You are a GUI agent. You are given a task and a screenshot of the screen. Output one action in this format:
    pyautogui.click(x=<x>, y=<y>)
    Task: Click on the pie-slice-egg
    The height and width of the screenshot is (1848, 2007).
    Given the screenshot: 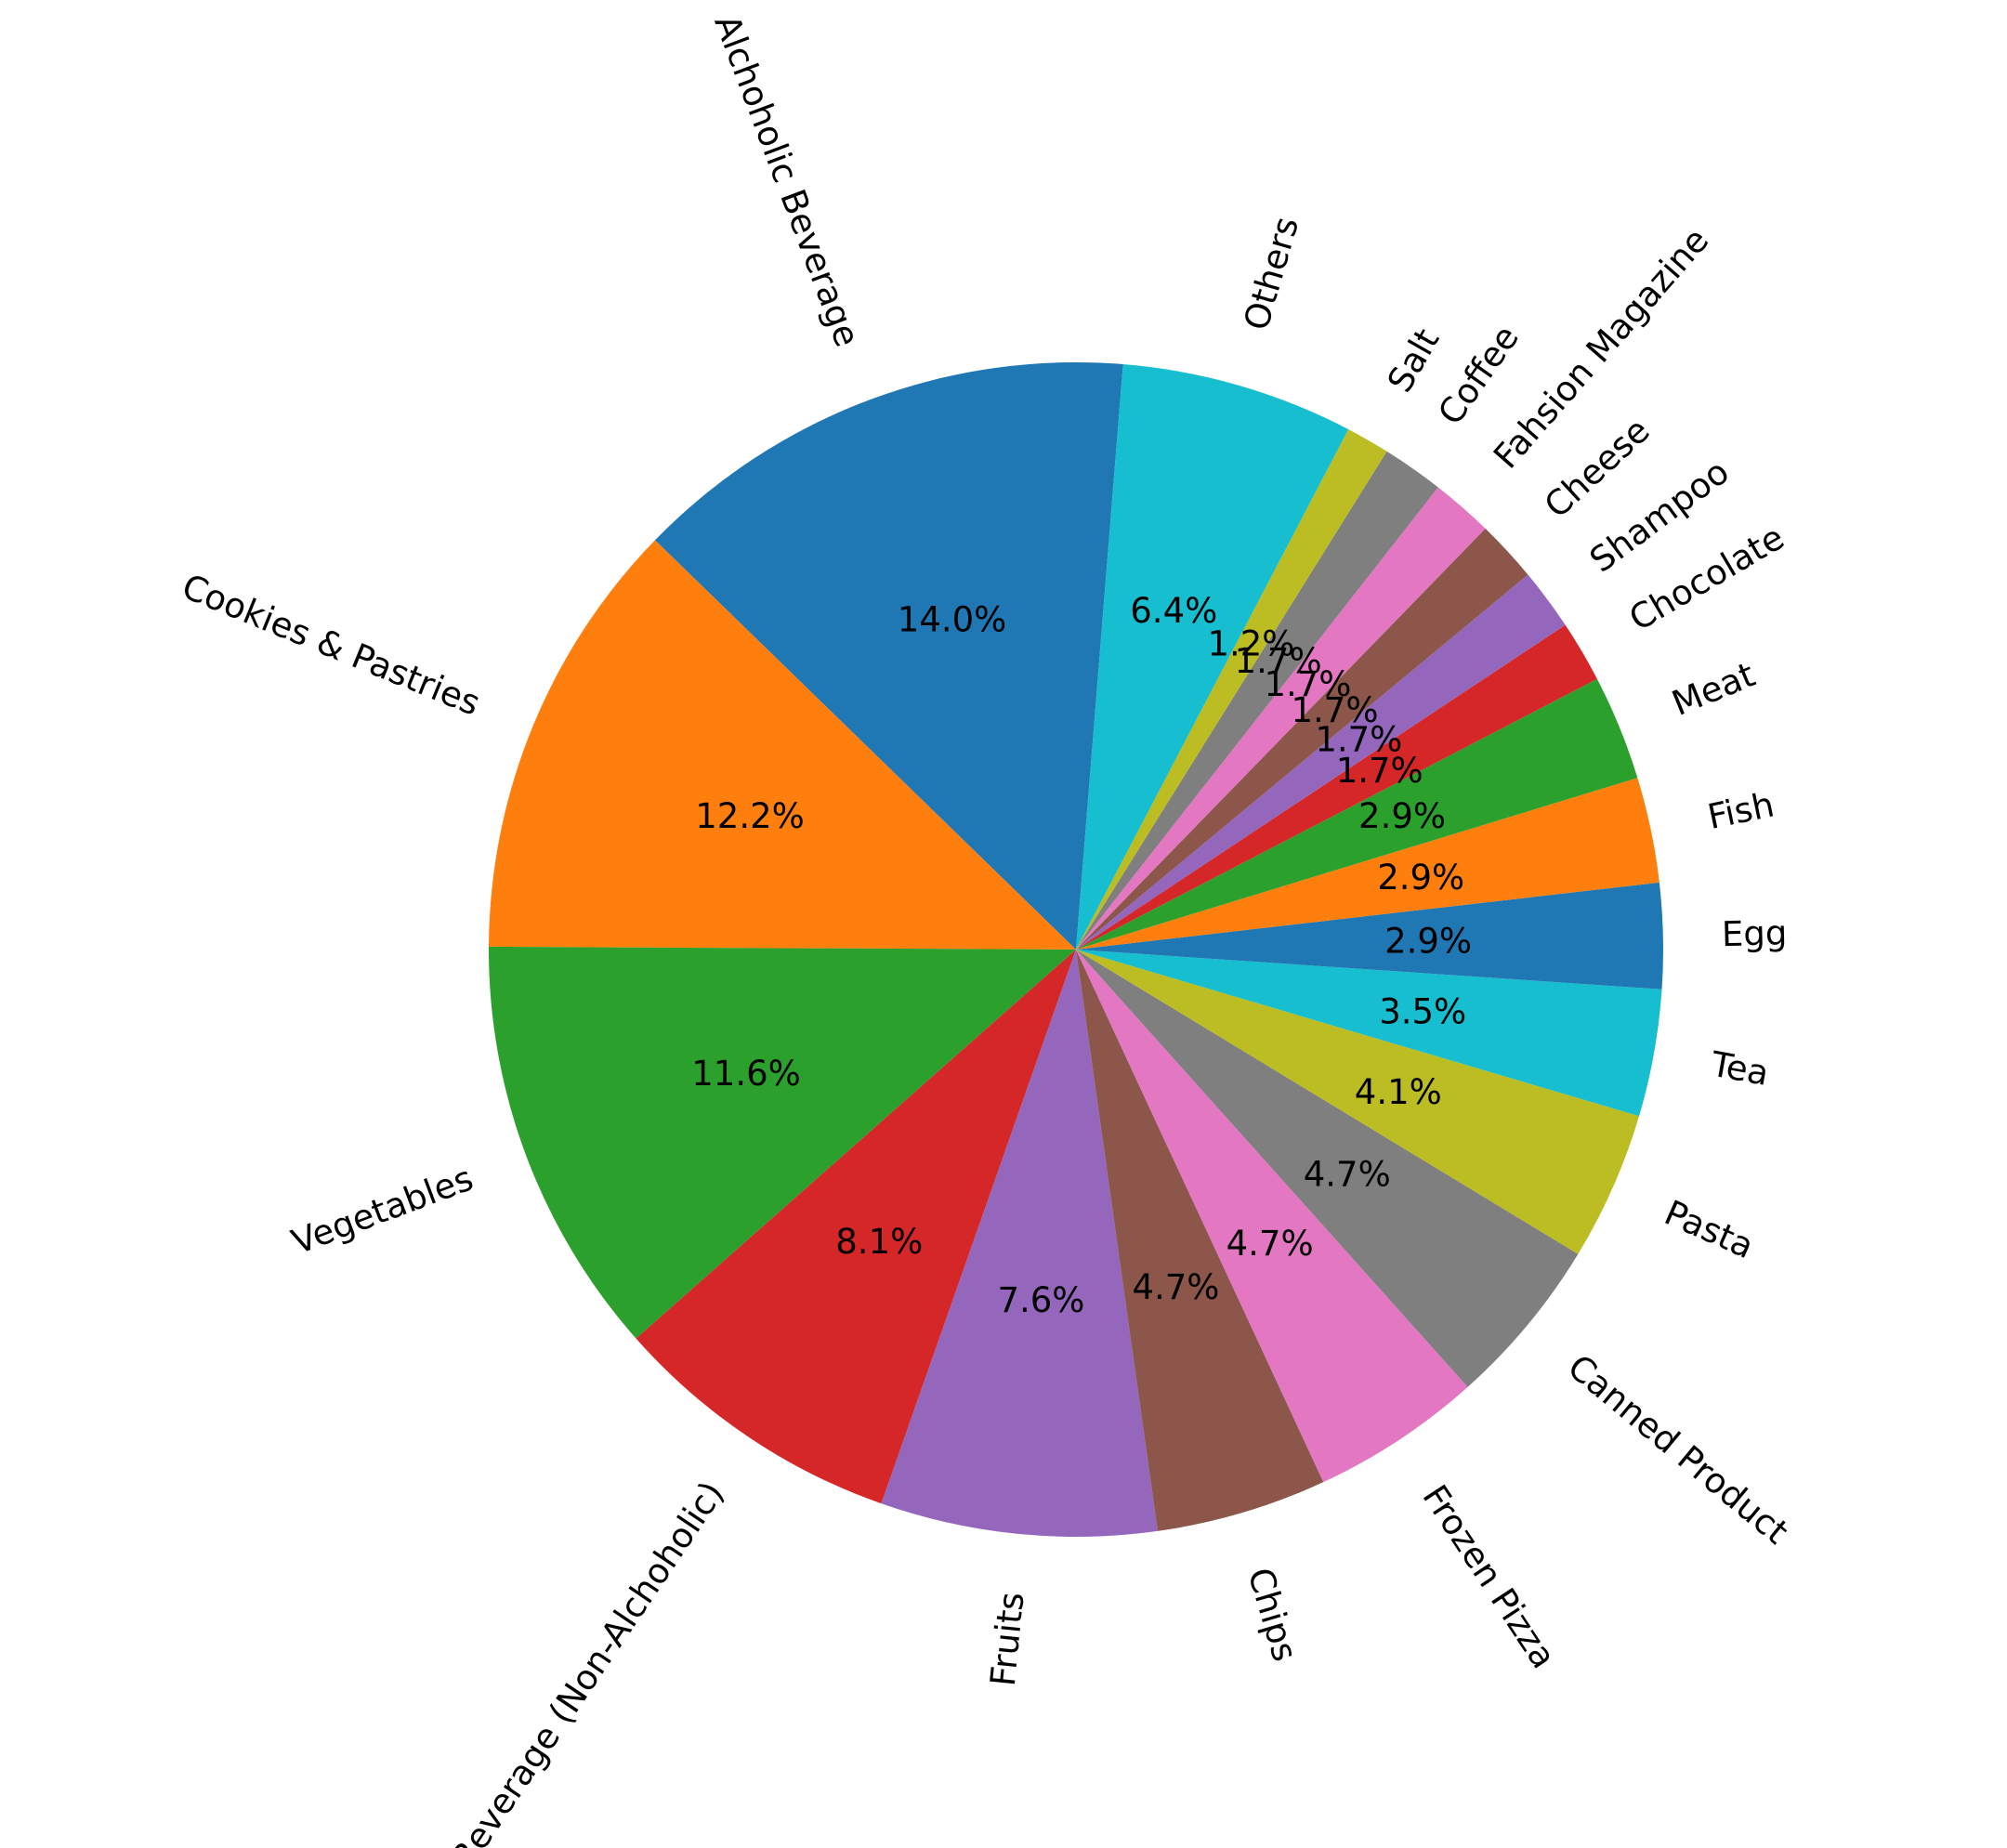 What is the action you would take?
    pyautogui.click(x=1369, y=936)
    